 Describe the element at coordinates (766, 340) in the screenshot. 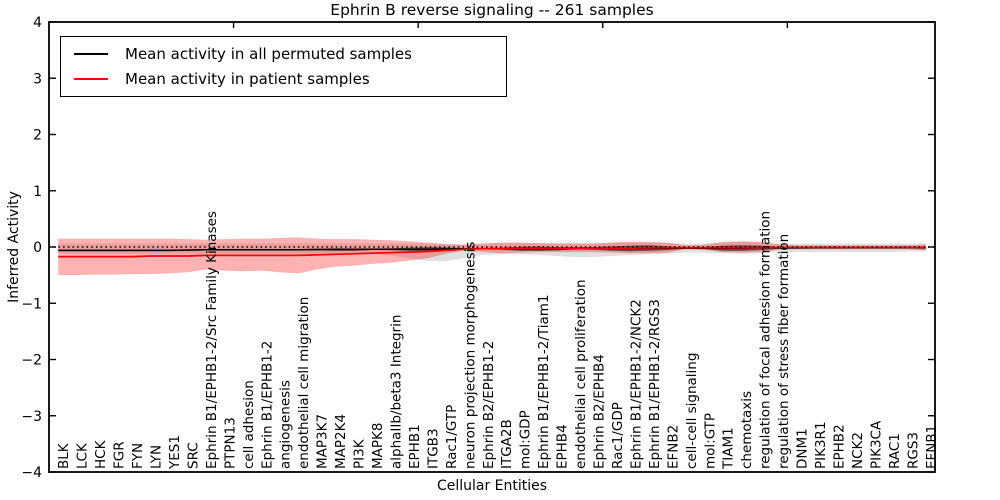

I see `x-category-label: regulation of focal adhesion formation` at that location.